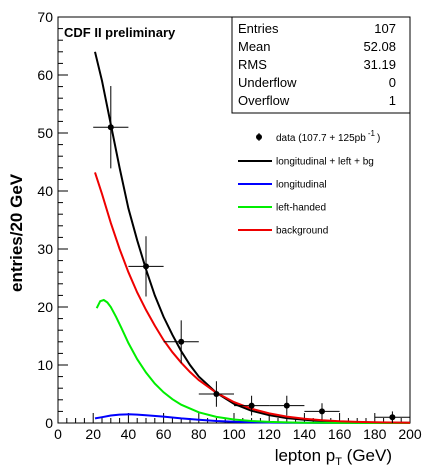 The width and height of the screenshot is (424, 472). What do you see at coordinates (410, 434) in the screenshot?
I see `x-tick-label: 200` at bounding box center [410, 434].